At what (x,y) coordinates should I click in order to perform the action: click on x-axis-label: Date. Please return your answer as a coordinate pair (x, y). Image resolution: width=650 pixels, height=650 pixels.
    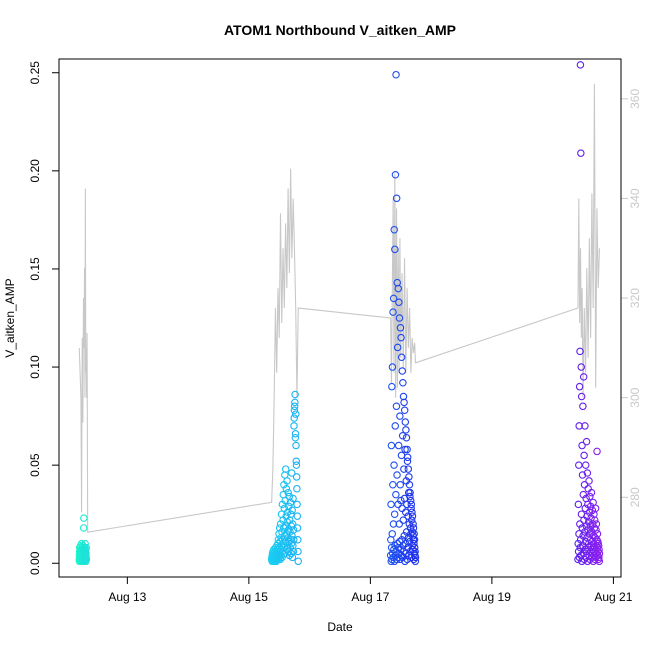
    Looking at the image, I should click on (340, 627).